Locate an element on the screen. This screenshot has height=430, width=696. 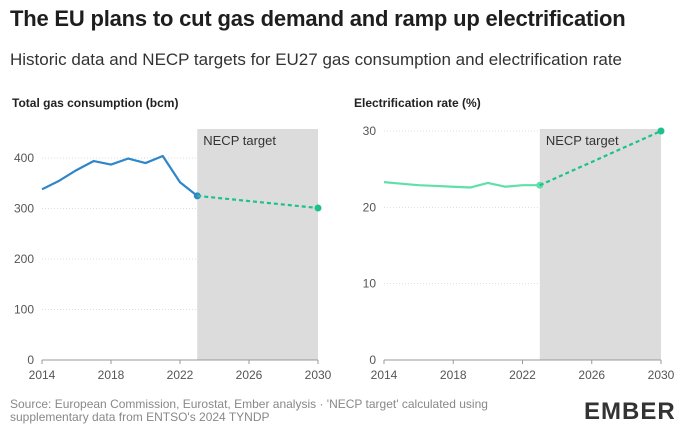
ember-logo: EMBER is located at coordinates (630, 411).